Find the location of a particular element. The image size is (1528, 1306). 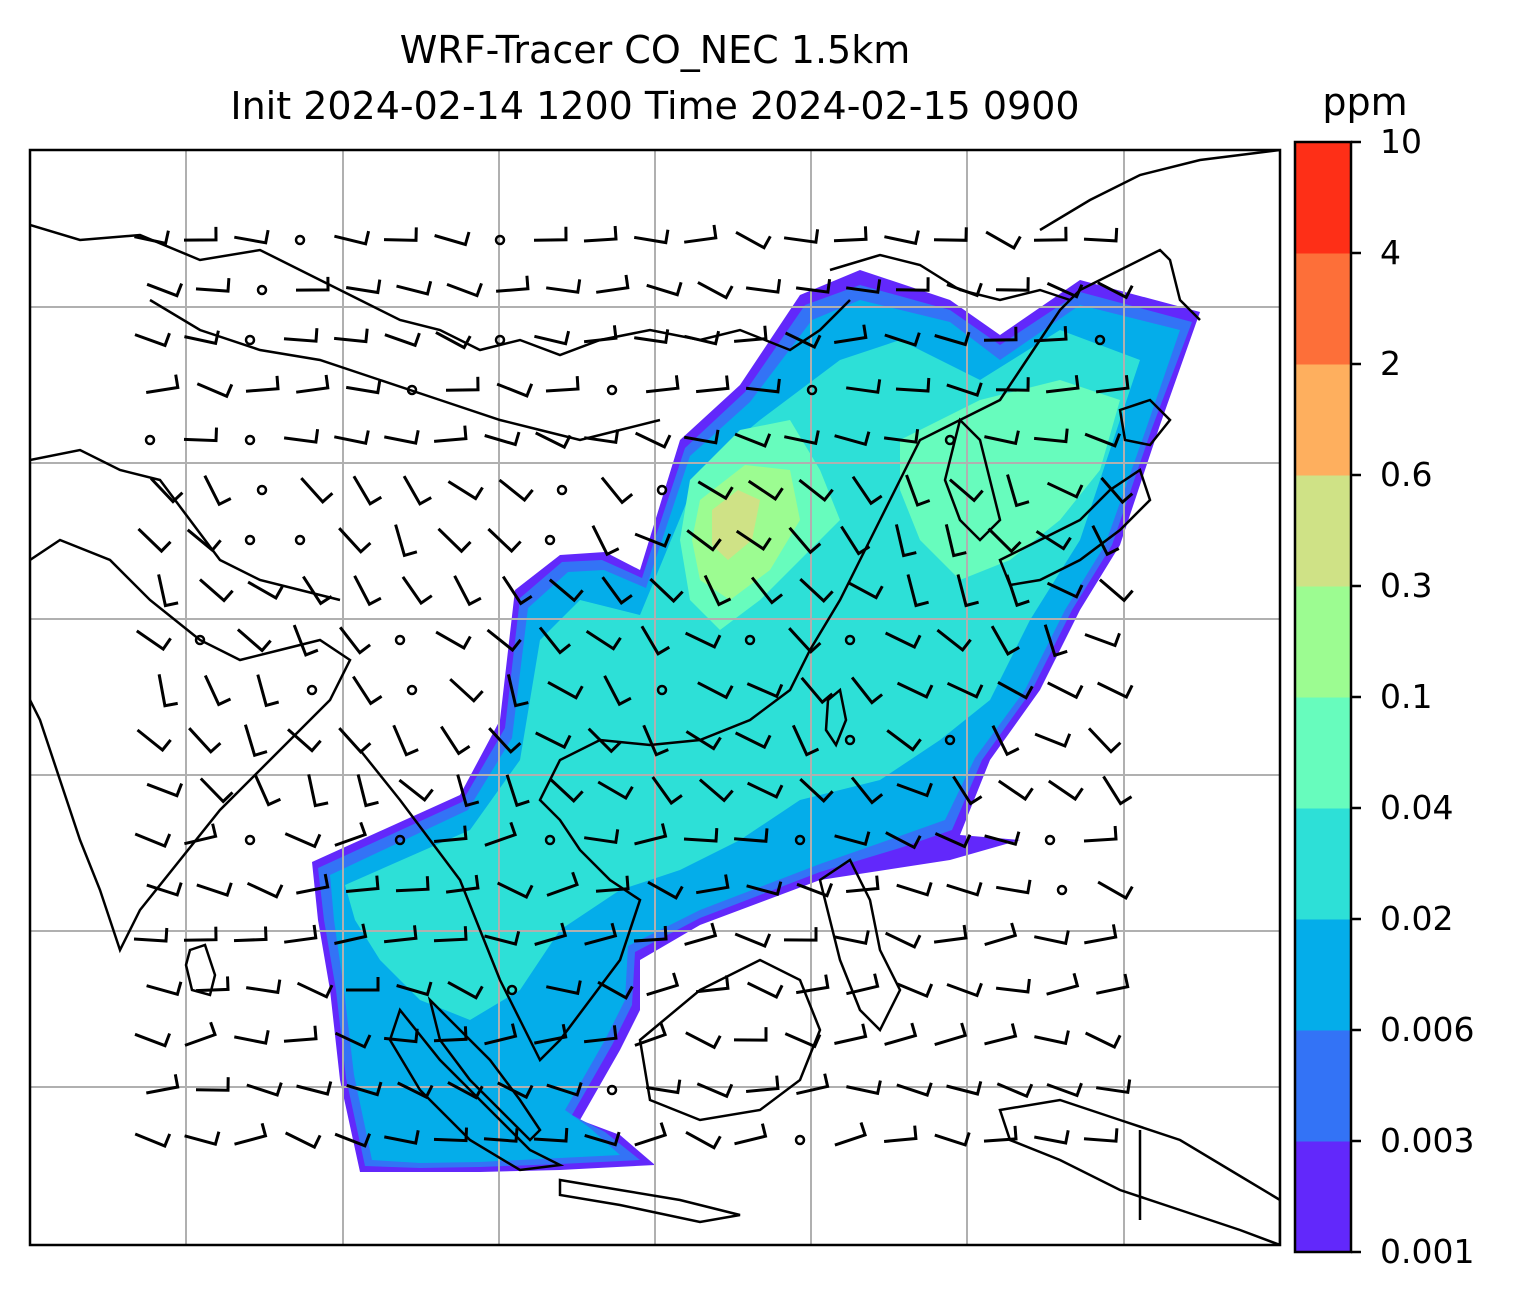

coastline-japan is located at coordinates (1075, 527).